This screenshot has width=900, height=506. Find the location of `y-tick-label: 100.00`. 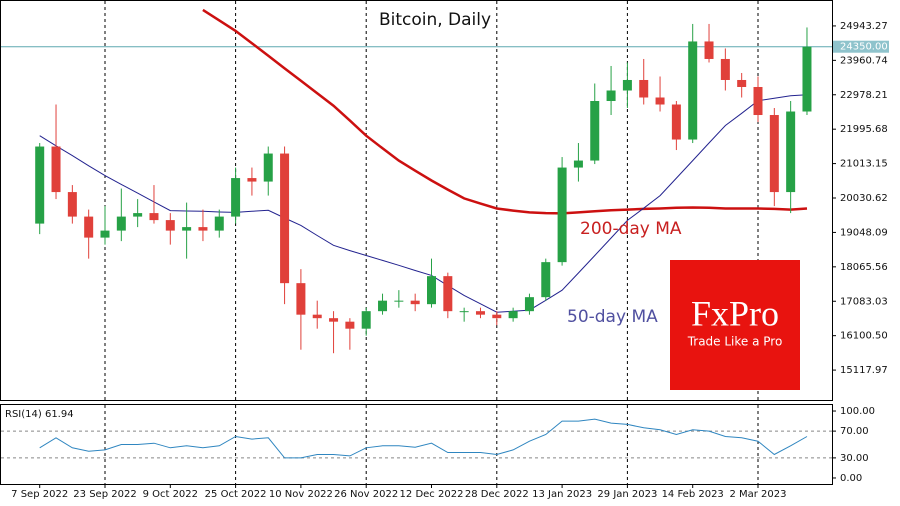

y-tick-label: 100.00 is located at coordinates (857, 411).